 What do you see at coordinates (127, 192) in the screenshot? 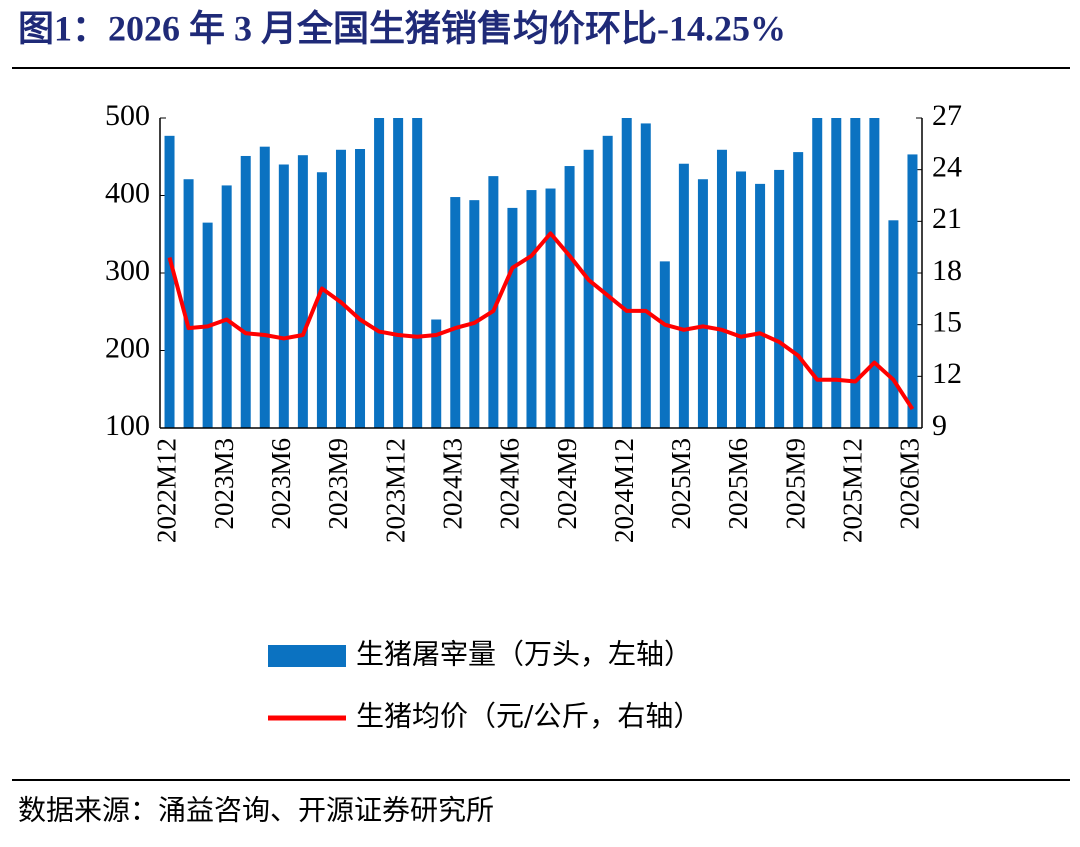
I see `y-tick-label: 400` at bounding box center [127, 192].